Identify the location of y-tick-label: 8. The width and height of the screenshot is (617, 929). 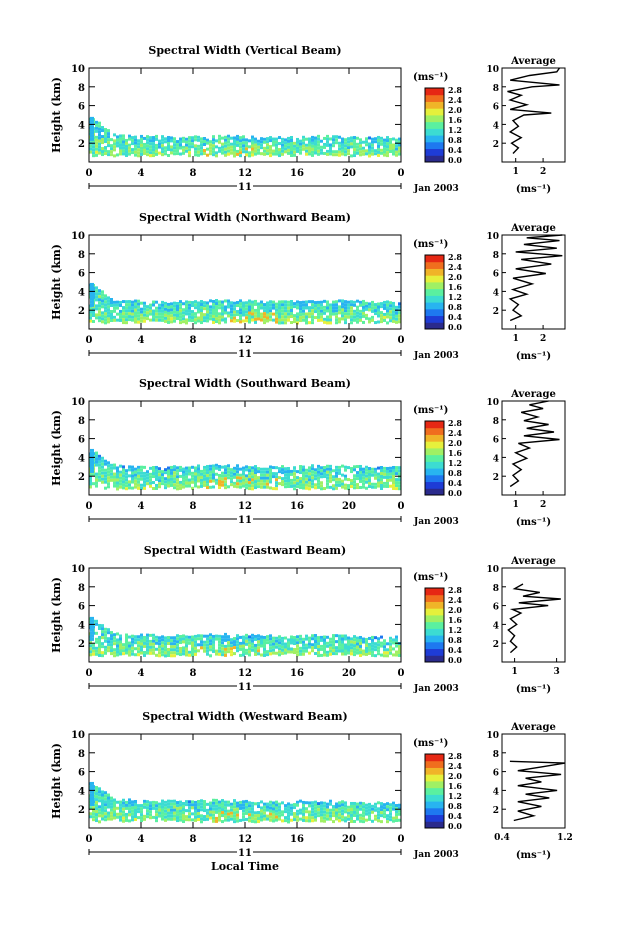
(81, 754).